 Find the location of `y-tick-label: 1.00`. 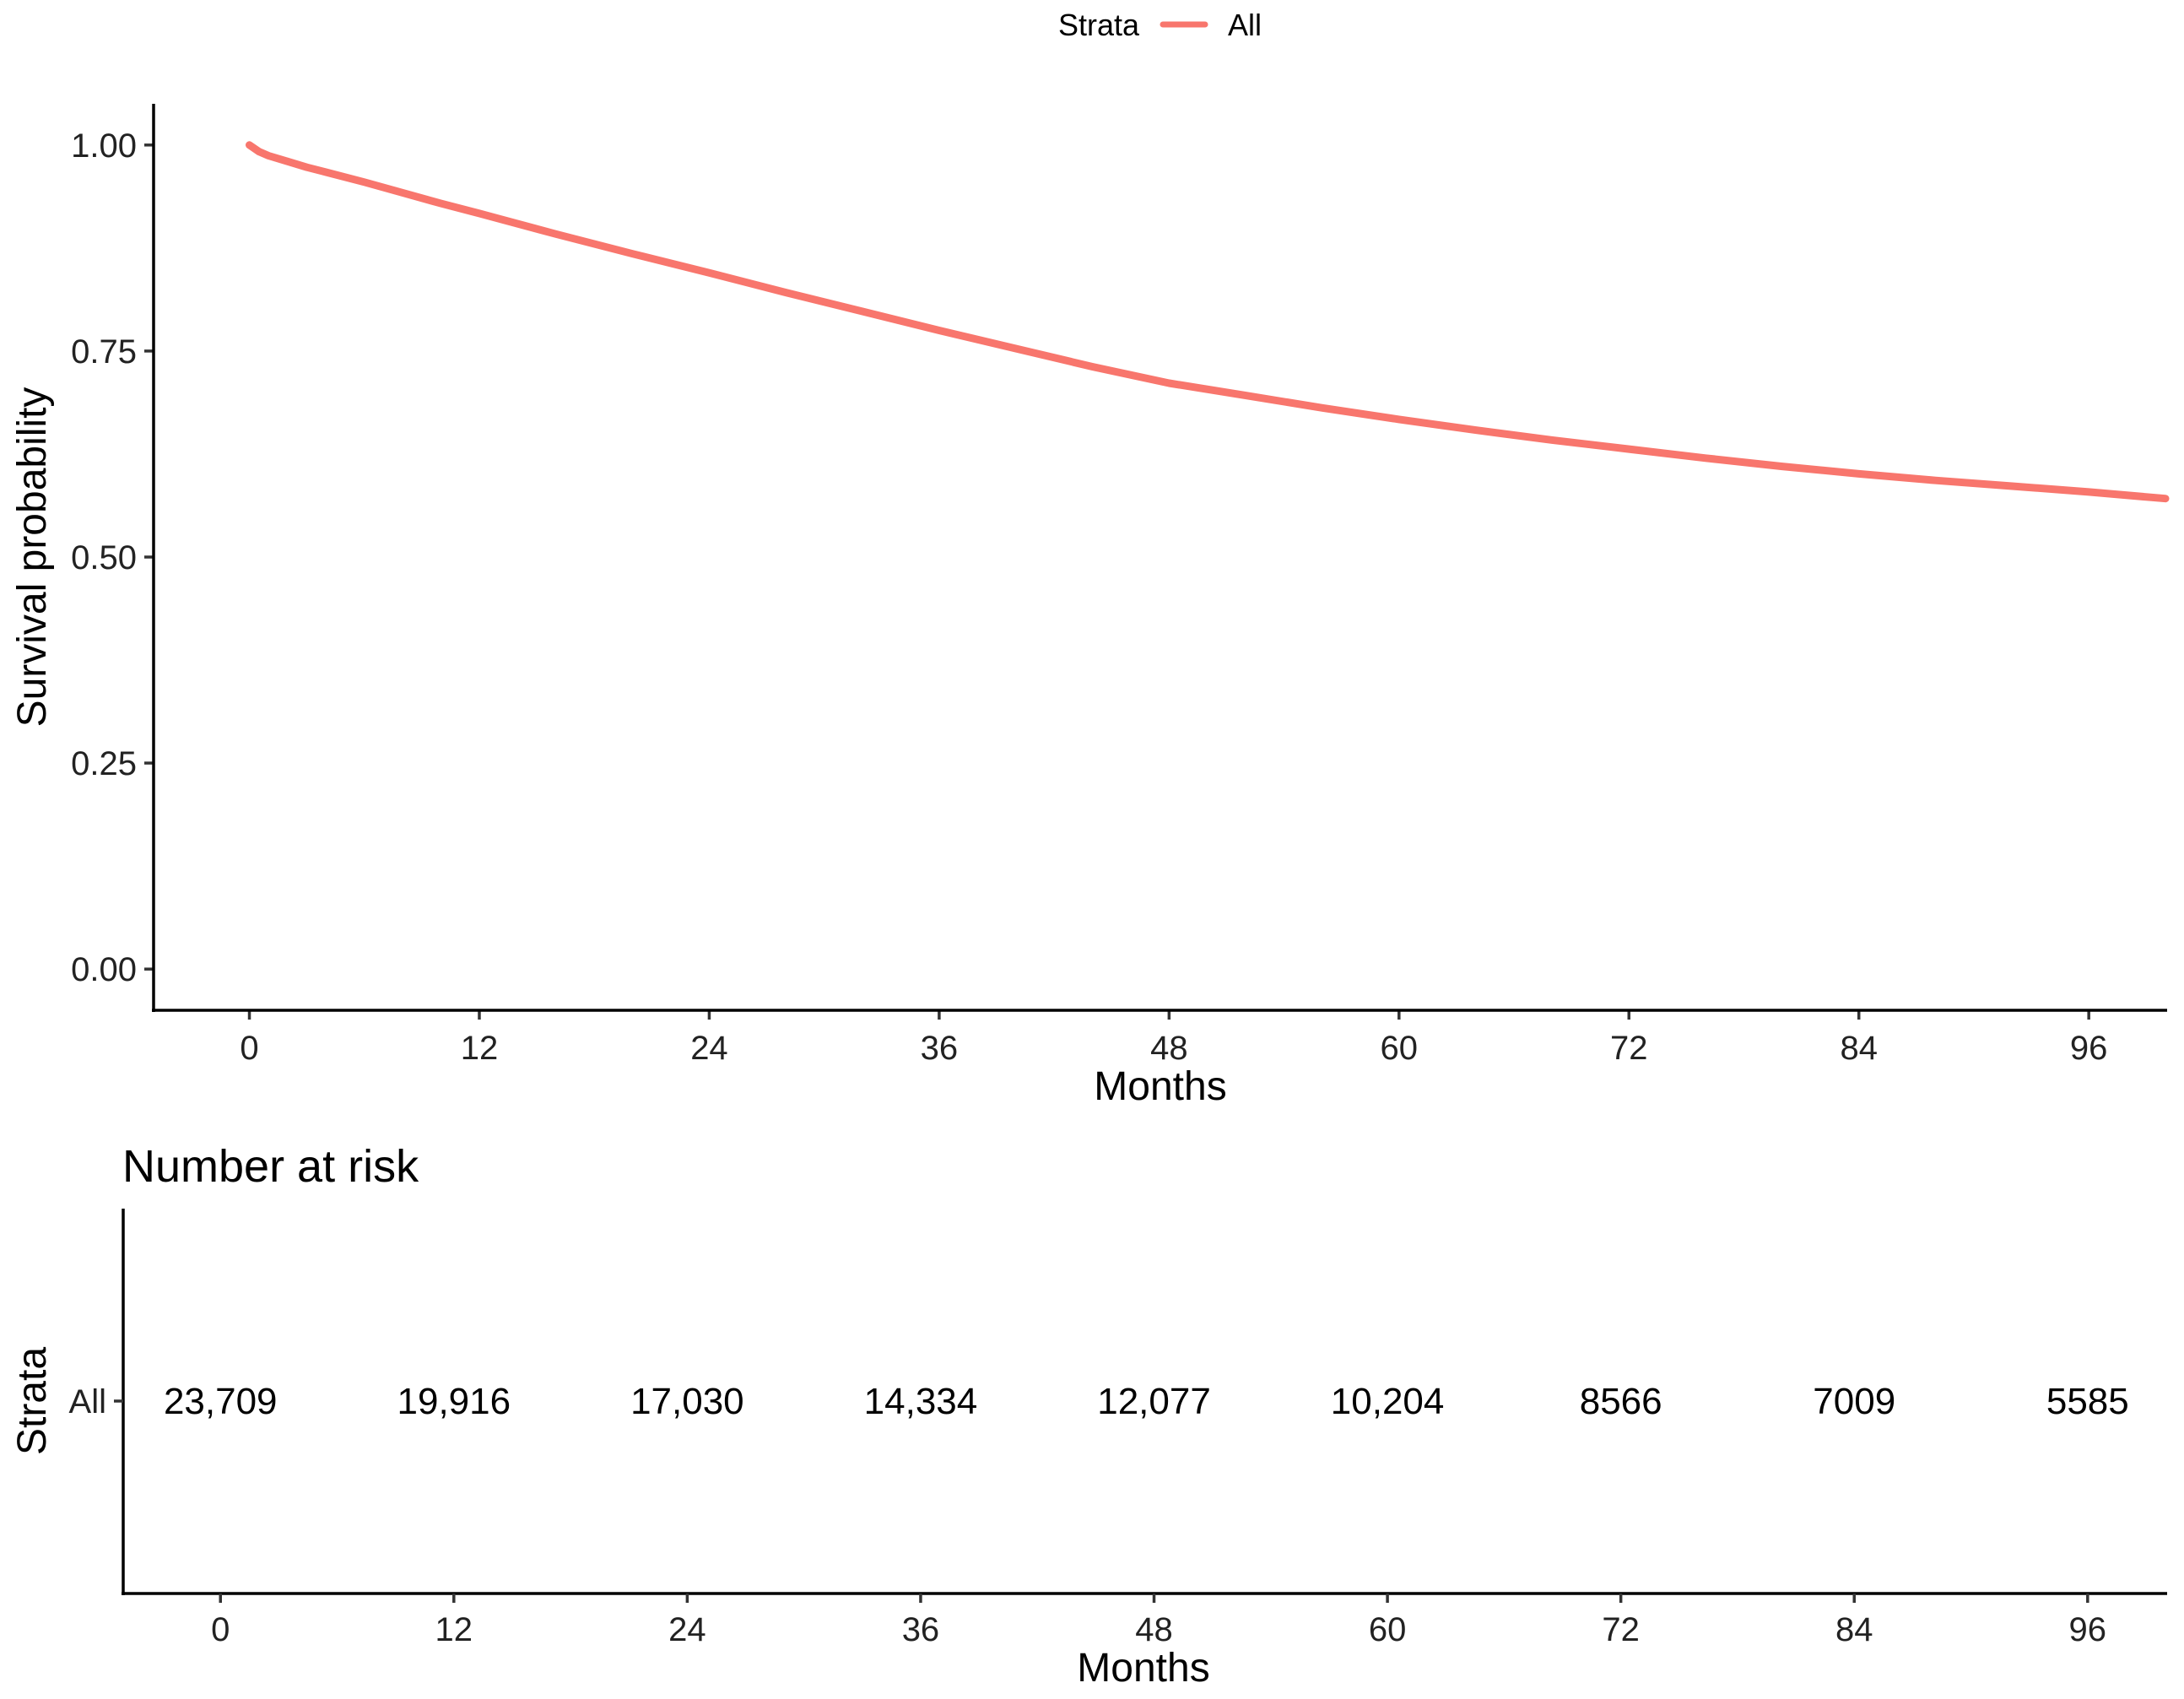

y-tick-label: 1.00 is located at coordinates (104, 146).